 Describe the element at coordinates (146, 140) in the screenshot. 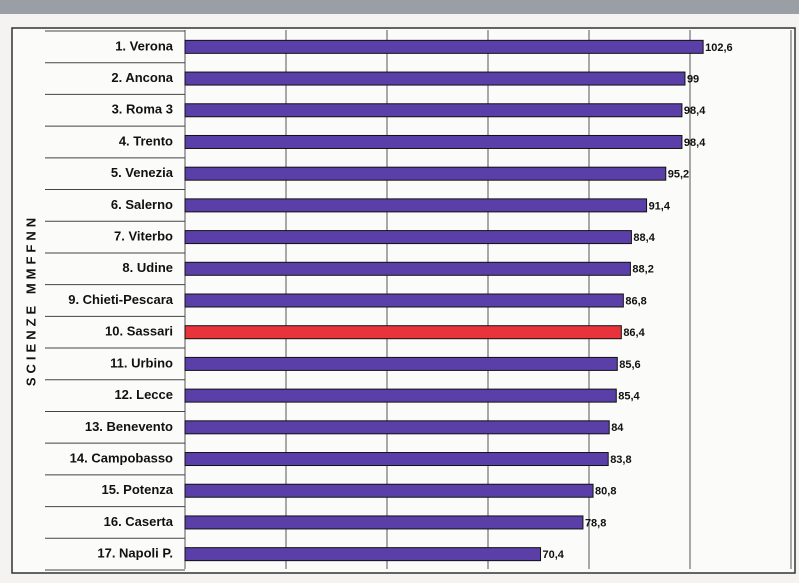

I see `category-label: 4. Trento` at that location.